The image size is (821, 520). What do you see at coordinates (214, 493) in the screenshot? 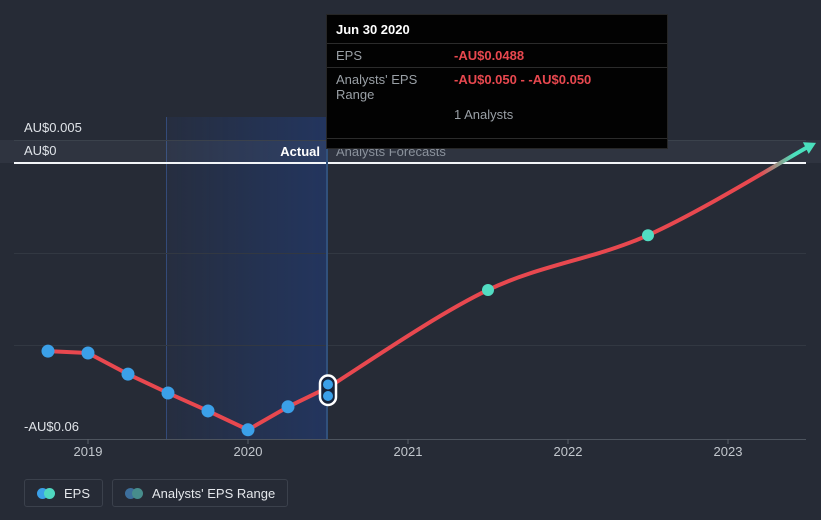
I see `legend-eps-range-label: Analysts' EPS Range` at bounding box center [214, 493].